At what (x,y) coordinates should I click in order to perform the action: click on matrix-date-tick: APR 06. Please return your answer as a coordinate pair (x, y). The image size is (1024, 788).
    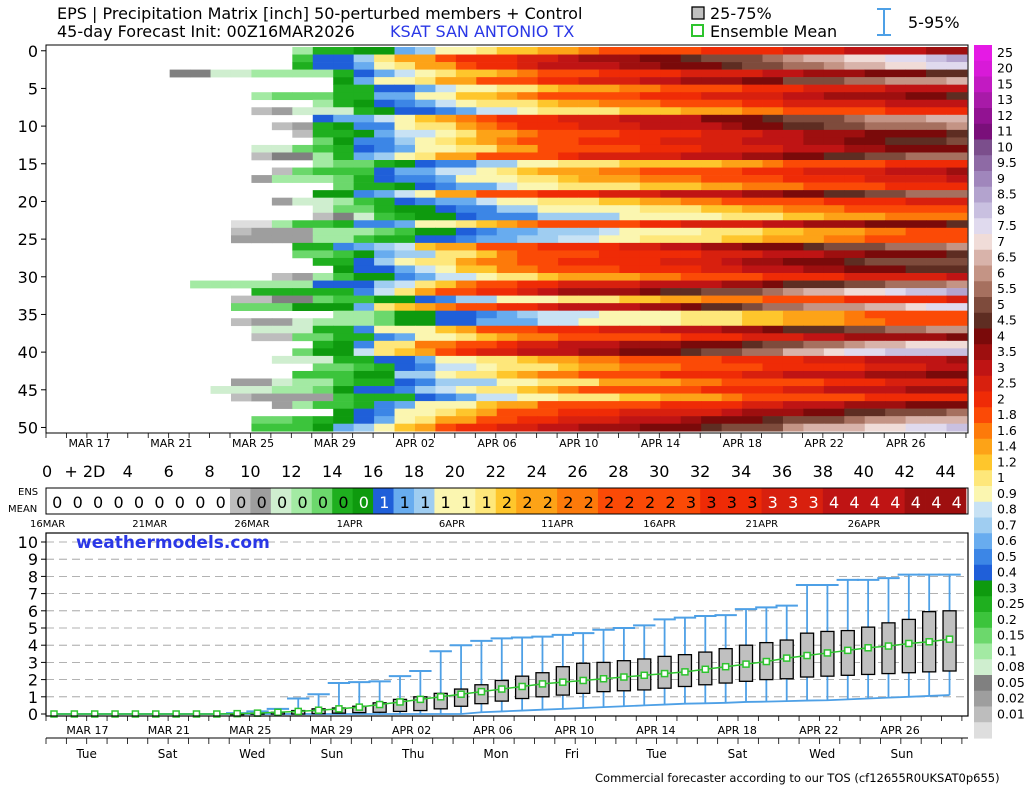
    Looking at the image, I should click on (496, 443).